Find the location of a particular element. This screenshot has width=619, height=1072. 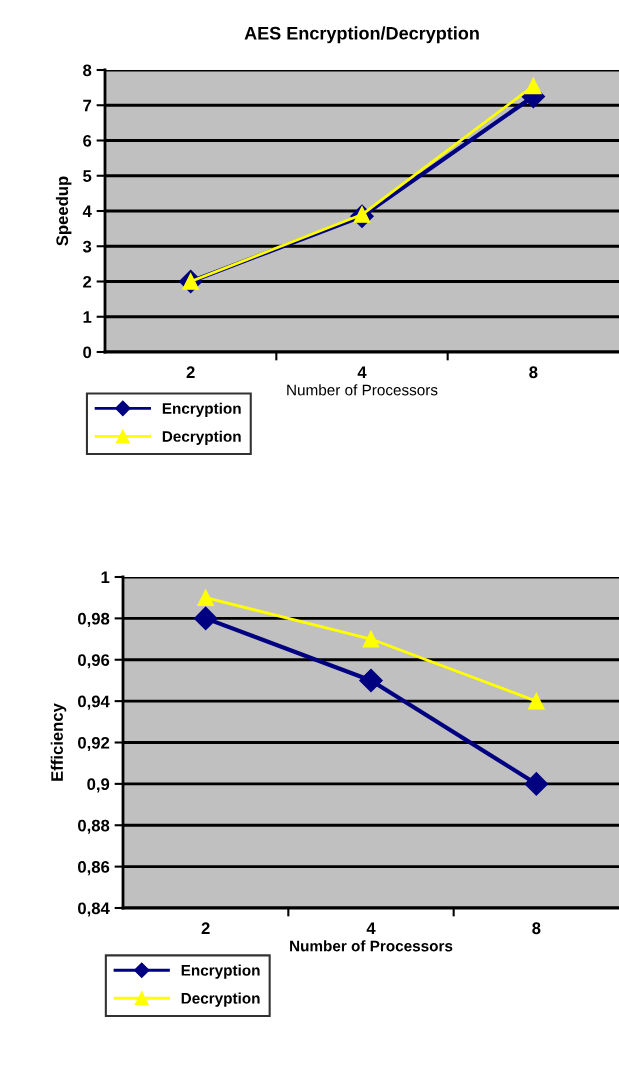

y-tick-label: 6 is located at coordinates (87, 140).